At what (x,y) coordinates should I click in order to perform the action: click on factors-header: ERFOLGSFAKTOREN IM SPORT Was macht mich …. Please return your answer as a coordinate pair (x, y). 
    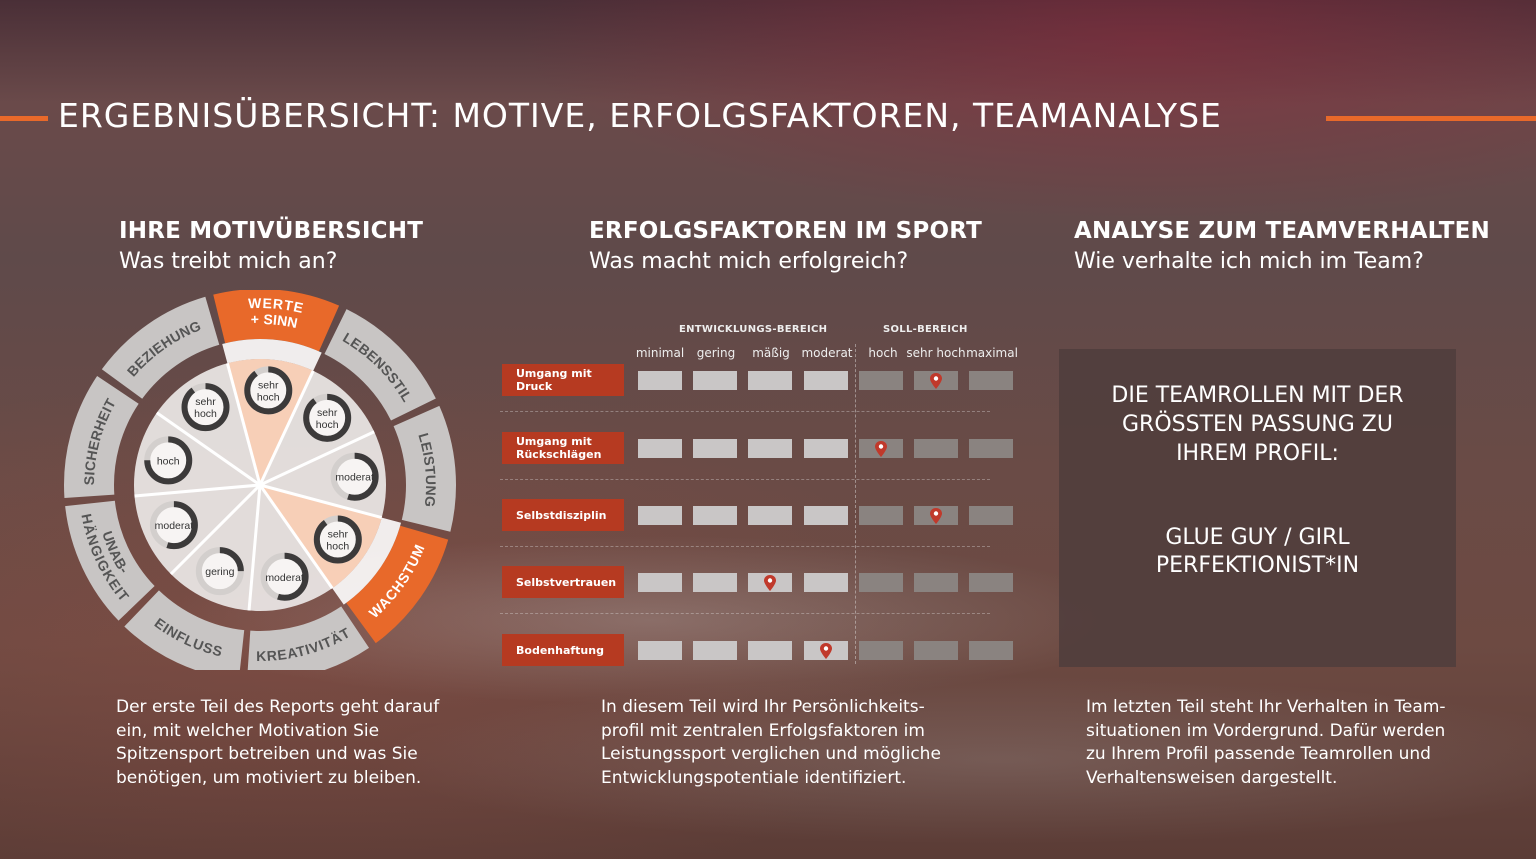
    Looking at the image, I should click on (785, 246).